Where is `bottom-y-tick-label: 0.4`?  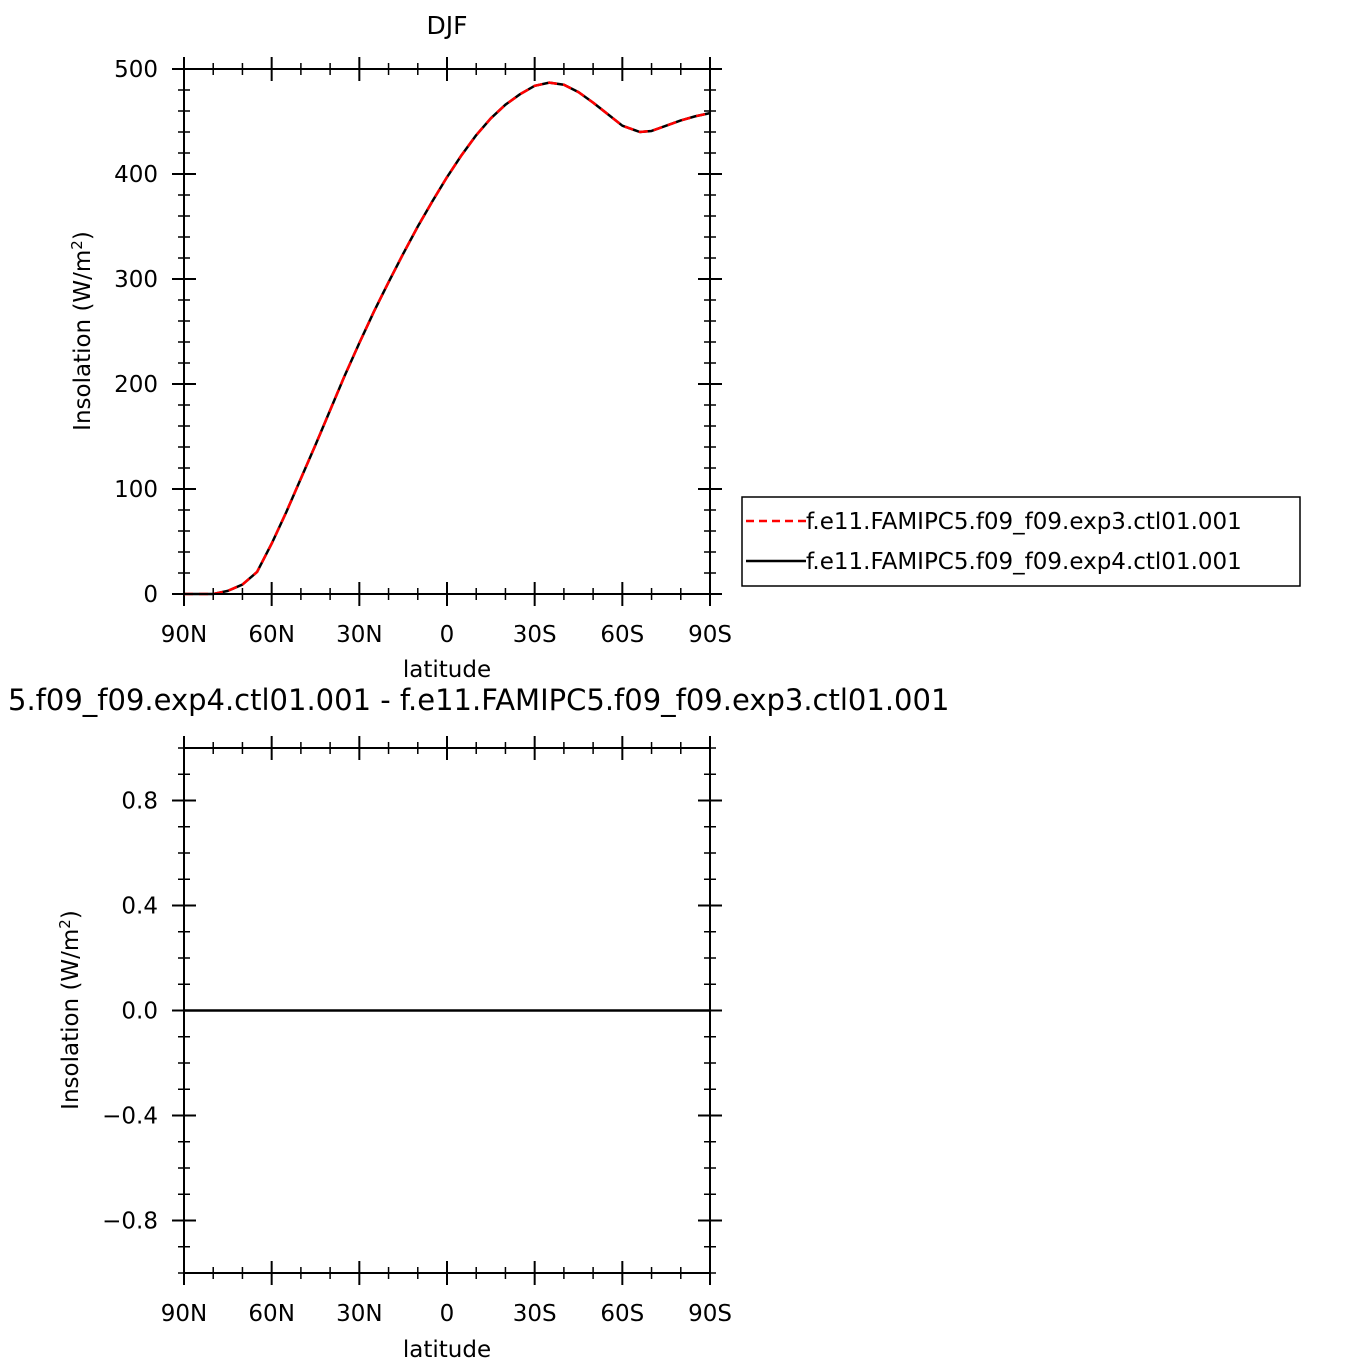
bottom-y-tick-label: 0.4 is located at coordinates (139, 907).